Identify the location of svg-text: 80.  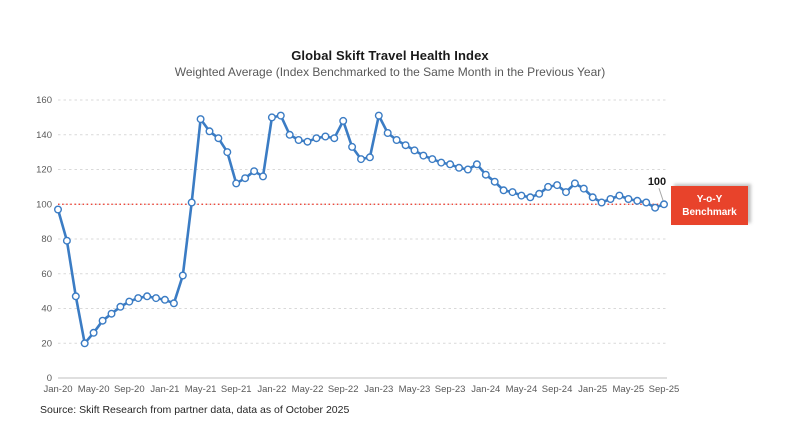
(46, 239).